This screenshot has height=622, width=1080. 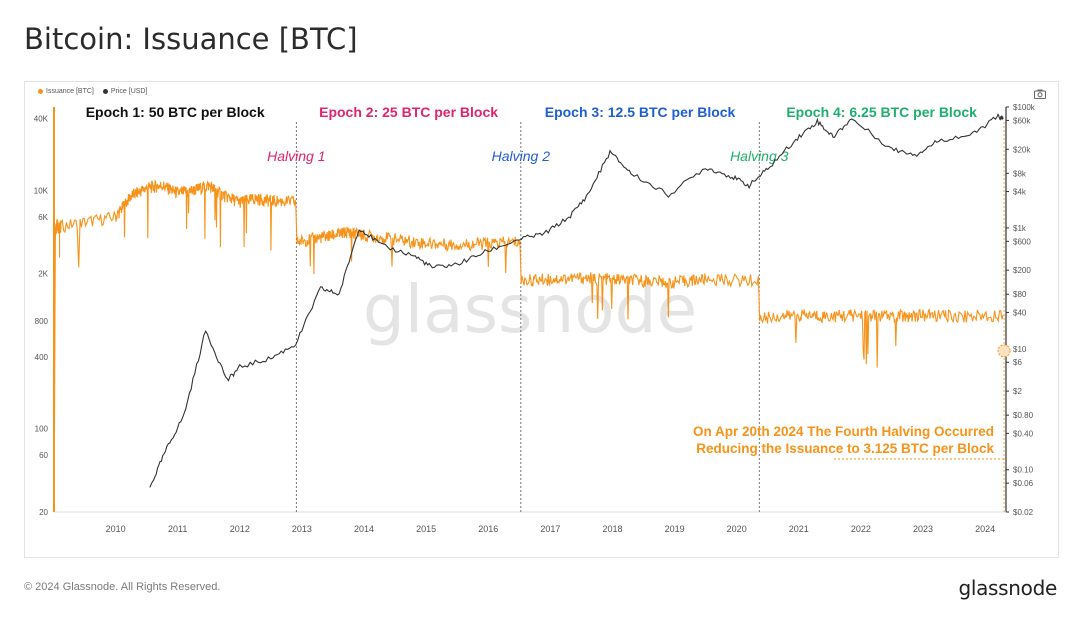 What do you see at coordinates (923, 529) in the screenshot?
I see `x-tick-label: 2023` at bounding box center [923, 529].